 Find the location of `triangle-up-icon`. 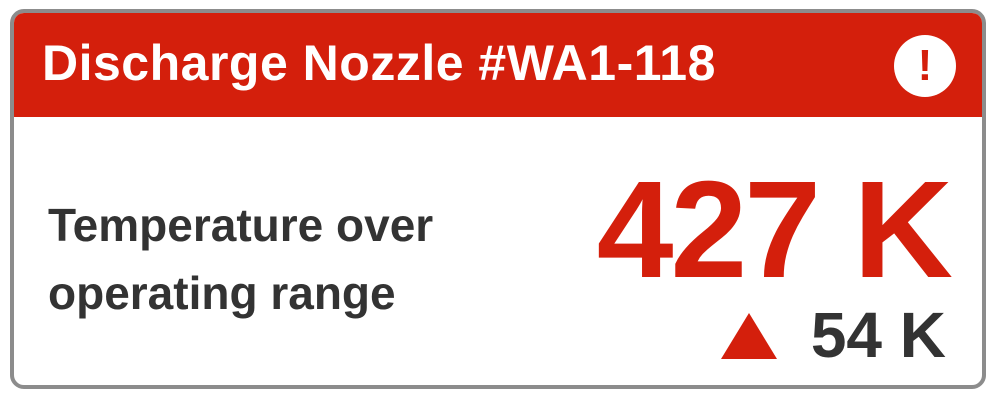

triangle-up-icon is located at coordinates (748, 336).